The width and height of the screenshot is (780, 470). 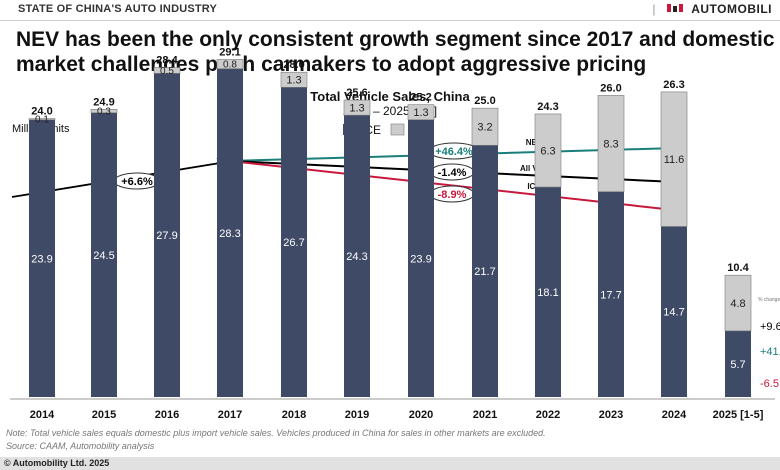 I want to click on nev-value-label: 6.3, so click(x=547, y=152).